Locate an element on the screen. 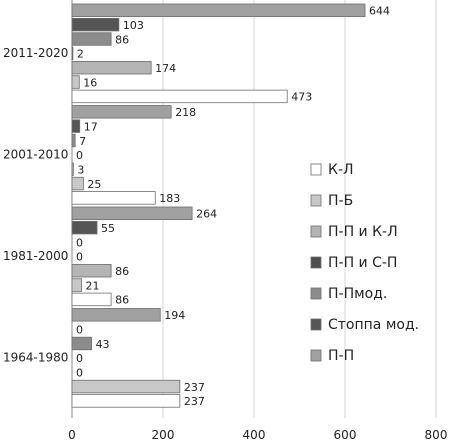 The height and width of the screenshot is (443, 452). data-label: 25 is located at coordinates (94, 184).